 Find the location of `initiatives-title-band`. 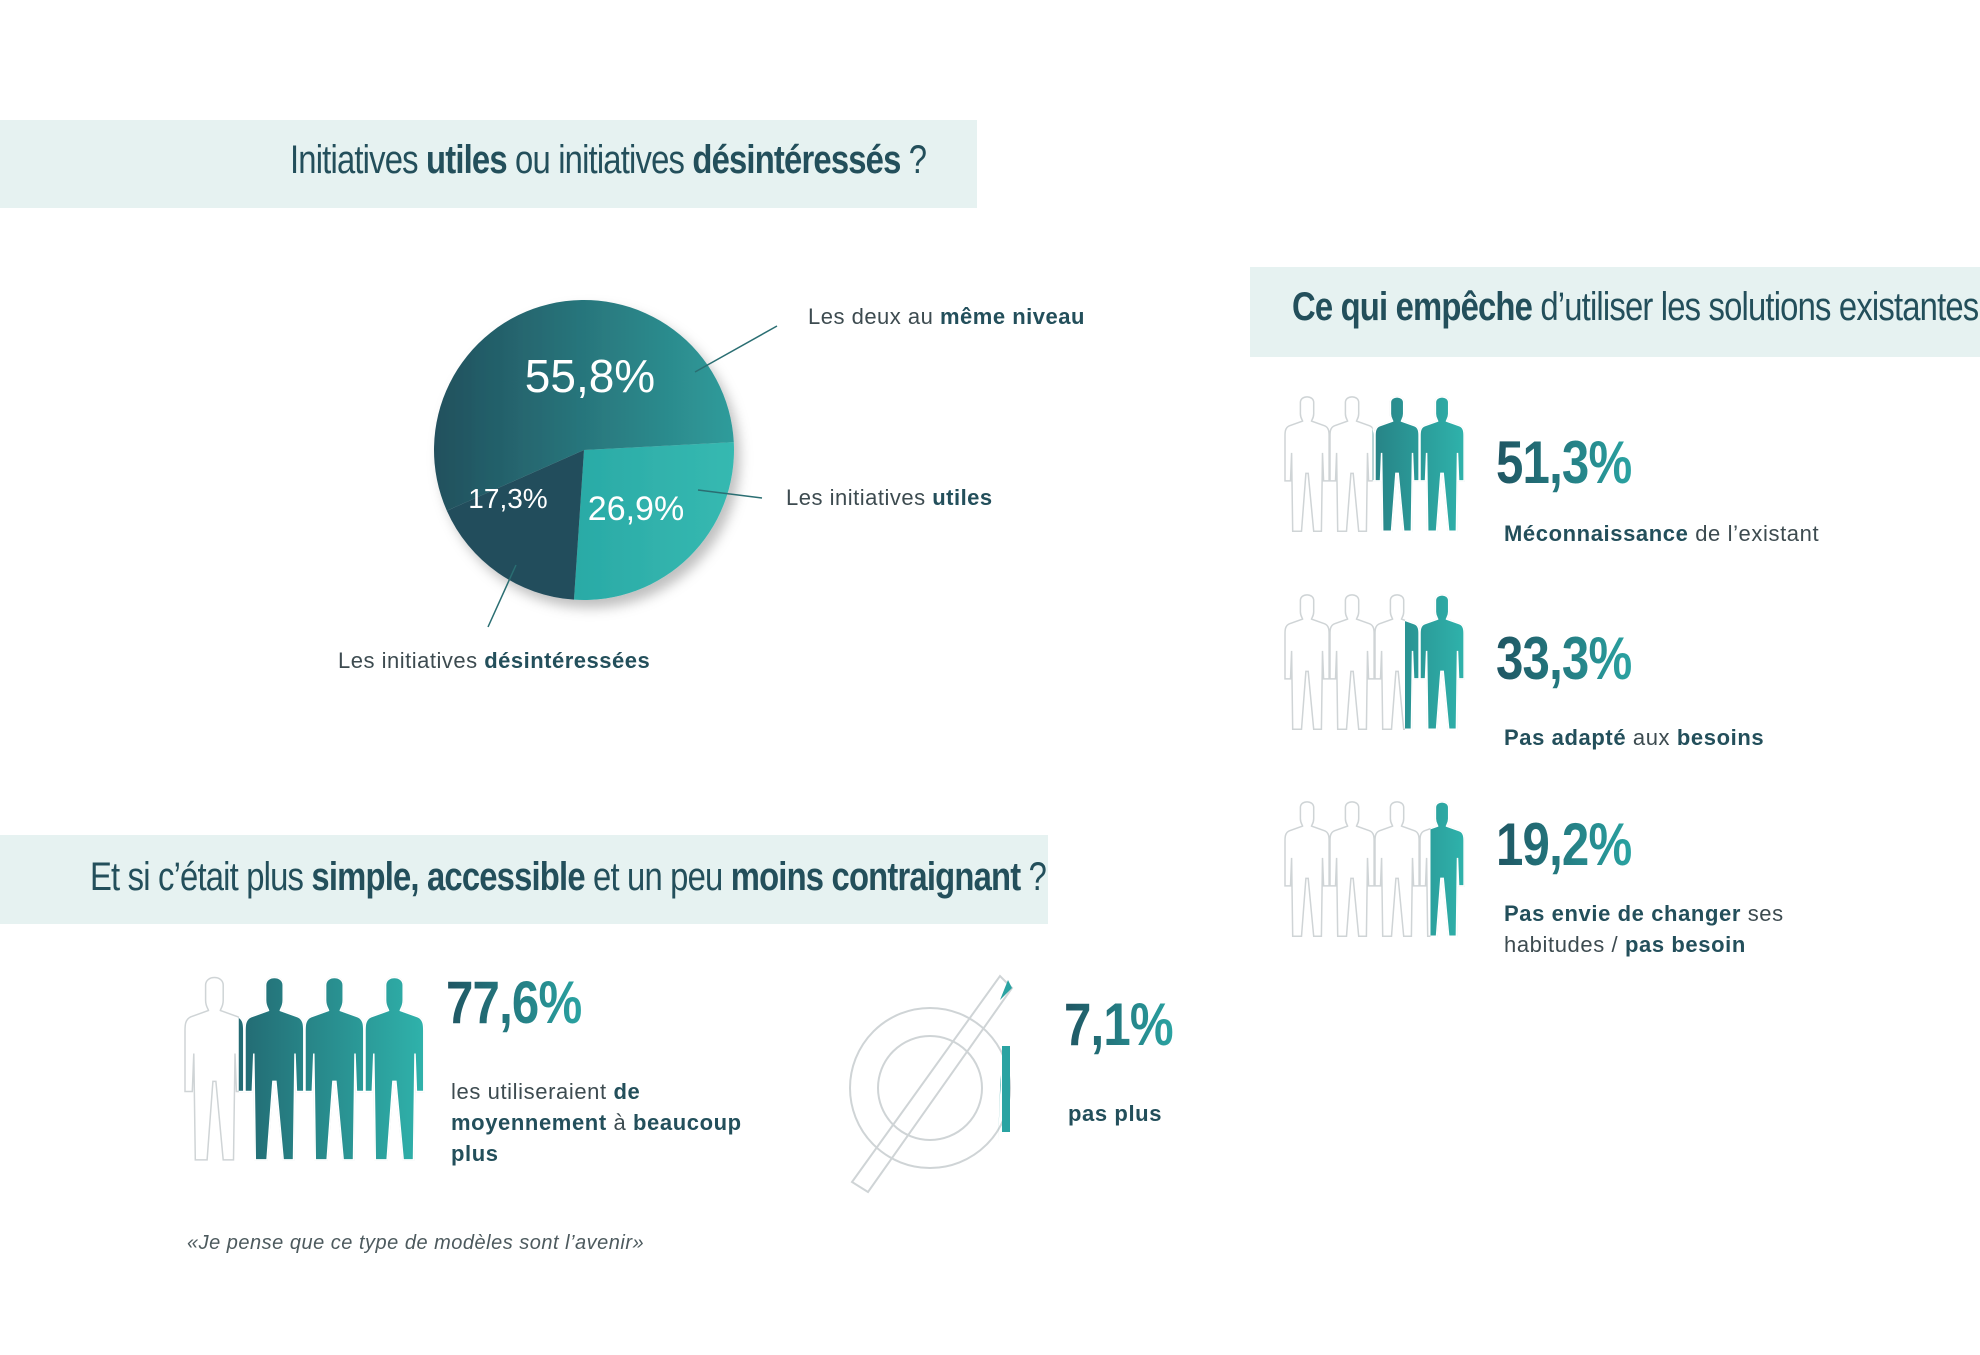

initiatives-title-band is located at coordinates (488, 164).